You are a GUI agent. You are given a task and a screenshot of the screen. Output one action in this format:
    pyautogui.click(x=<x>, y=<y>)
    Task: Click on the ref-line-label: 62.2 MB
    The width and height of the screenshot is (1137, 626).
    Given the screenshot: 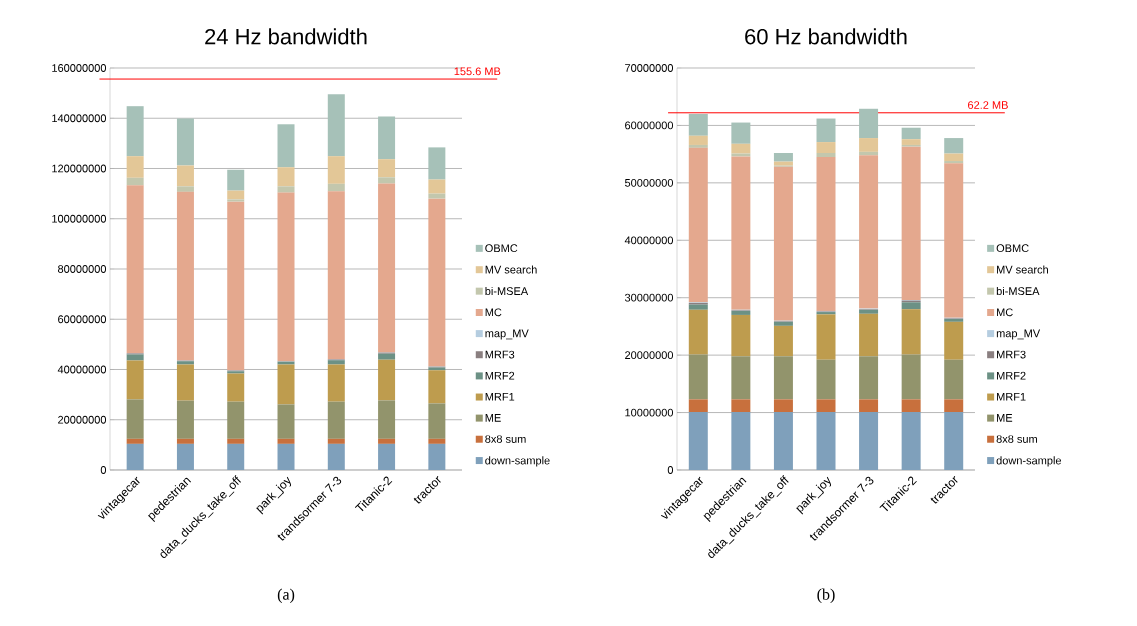 What is the action you would take?
    pyautogui.click(x=988, y=105)
    